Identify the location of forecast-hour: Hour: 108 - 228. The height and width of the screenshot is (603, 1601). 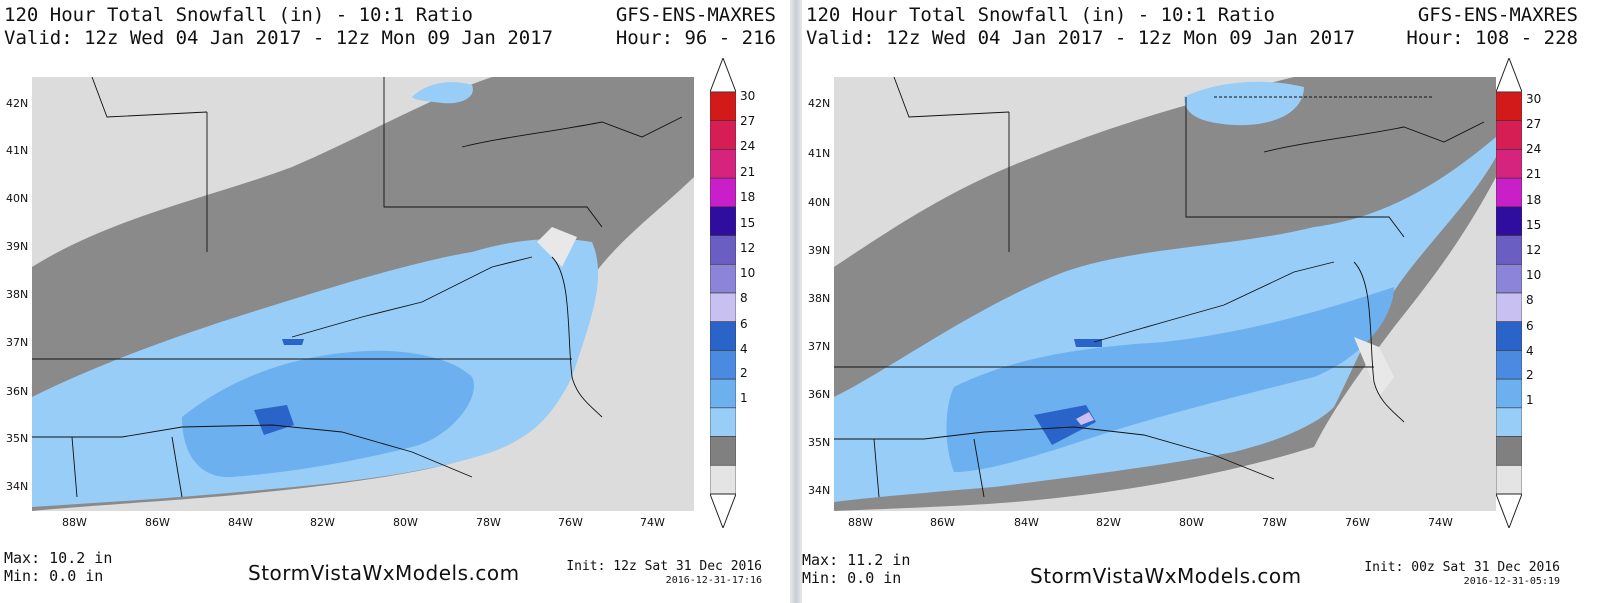
(1492, 38).